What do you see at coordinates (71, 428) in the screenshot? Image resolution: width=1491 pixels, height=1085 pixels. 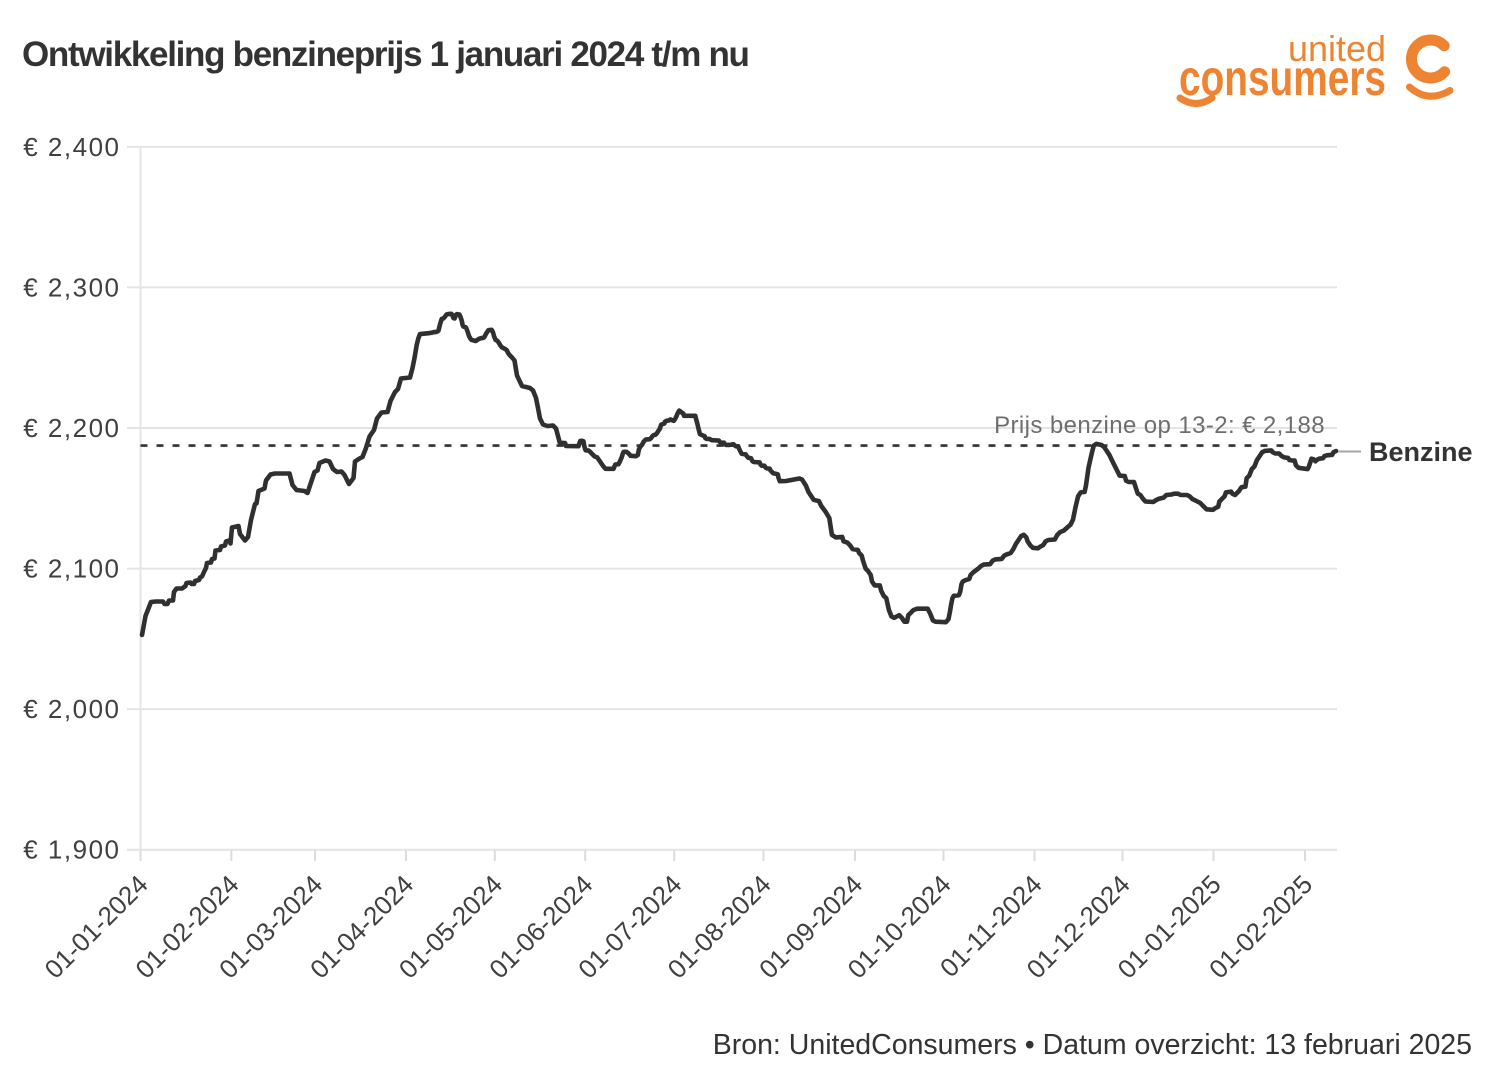 I see `svg-text: € 2,200` at bounding box center [71, 428].